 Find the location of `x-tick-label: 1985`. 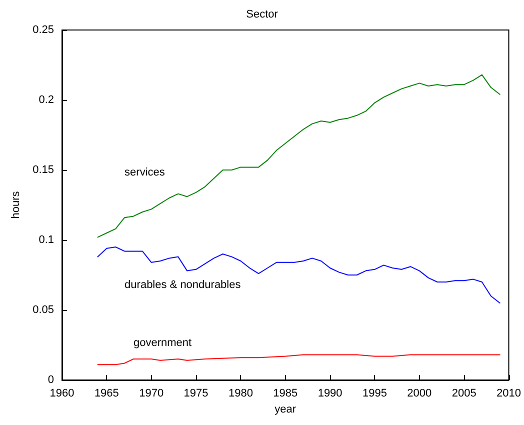

x-tick-label: 1985 is located at coordinates (285, 394).